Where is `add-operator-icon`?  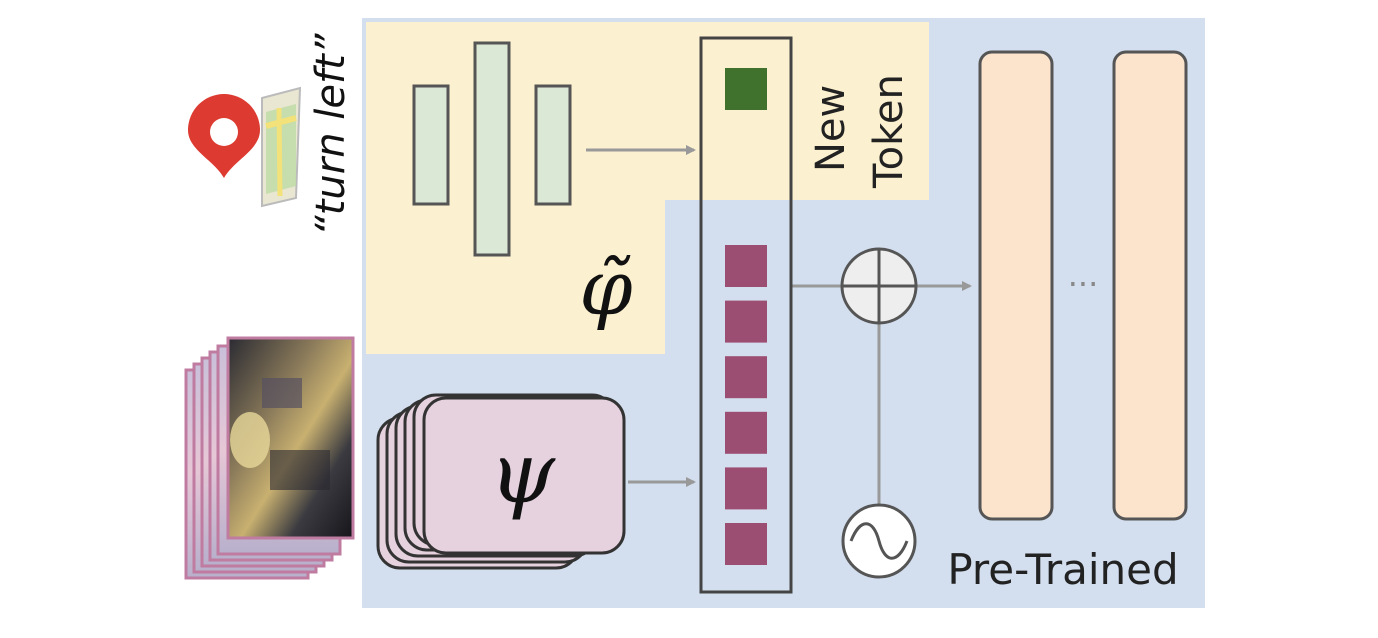 add-operator-icon is located at coordinates (879, 286).